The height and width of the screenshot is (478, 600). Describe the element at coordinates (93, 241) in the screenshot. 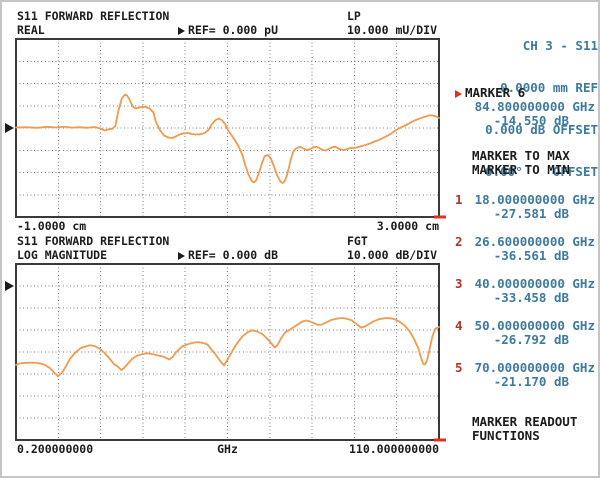

I see `plot2-title: S11 FORWARD REFLECTION` at that location.